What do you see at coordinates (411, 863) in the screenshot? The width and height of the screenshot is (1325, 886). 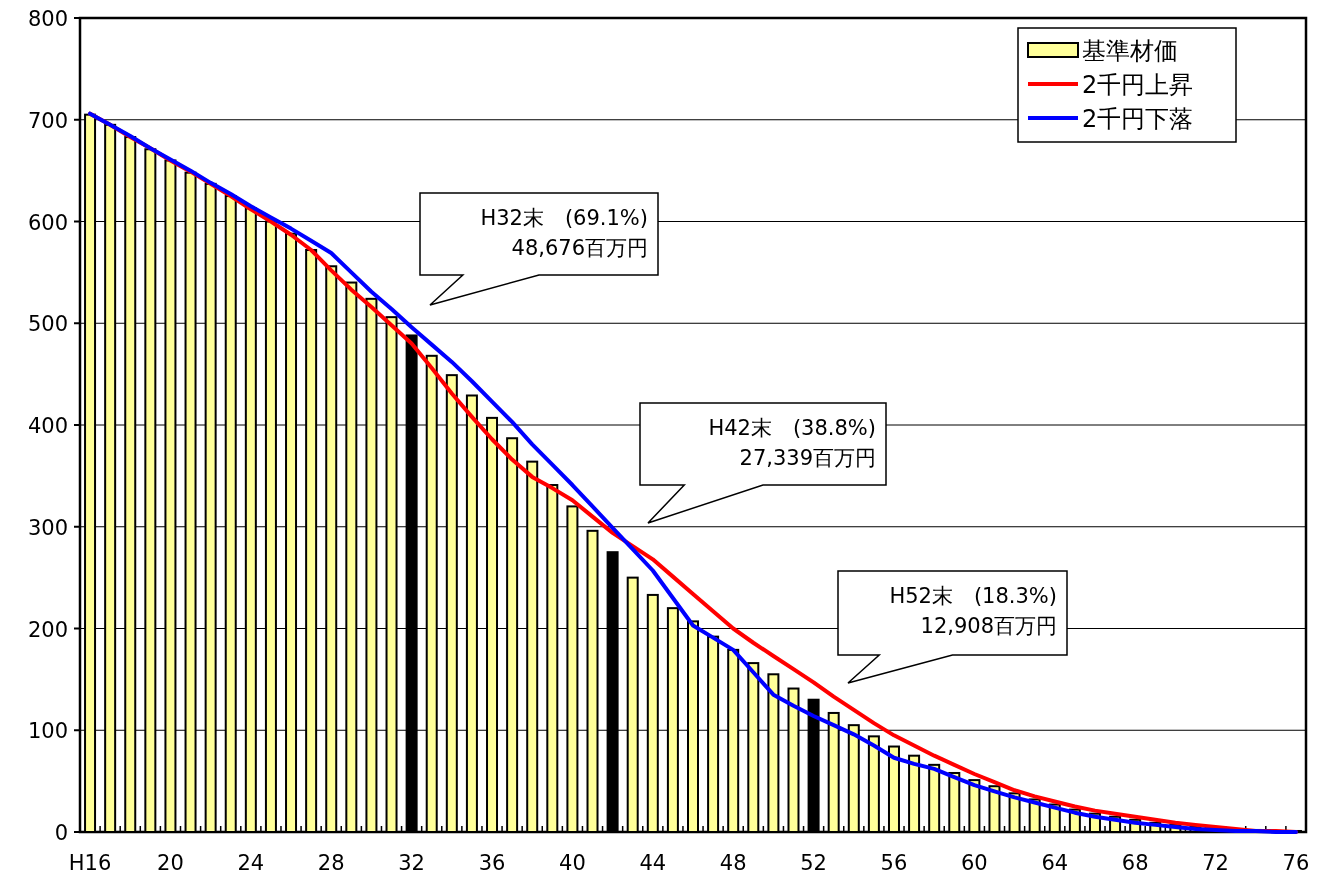 I see `x-tick-label: 32` at bounding box center [411, 863].